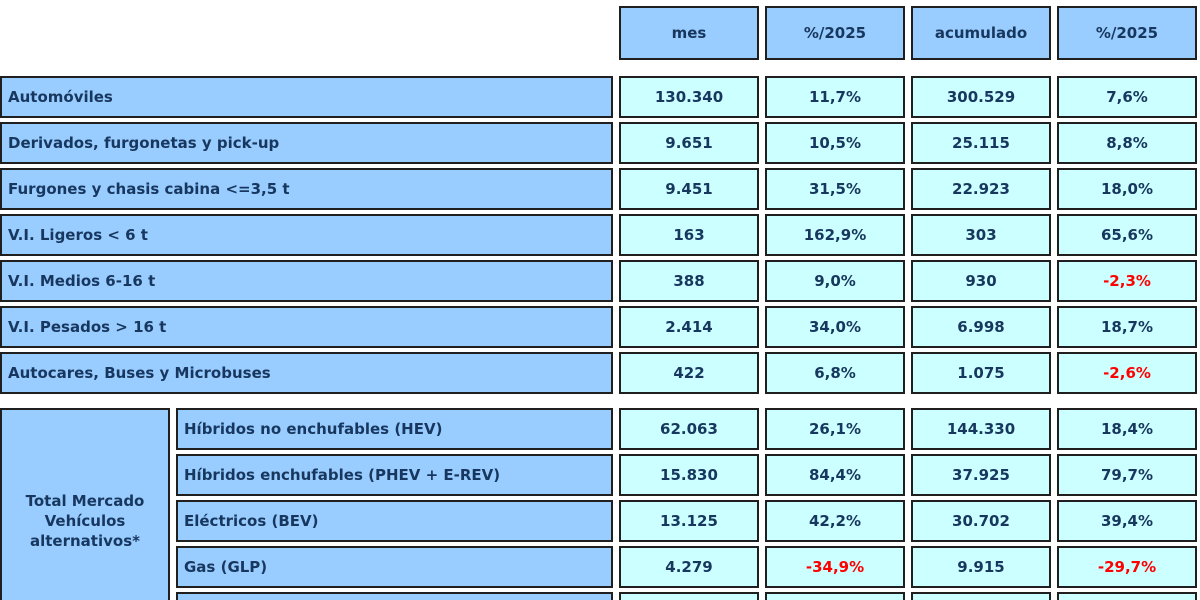 This screenshot has width=1200, height=600. I want to click on cell-pct-mes: 84,4%, so click(835, 475).